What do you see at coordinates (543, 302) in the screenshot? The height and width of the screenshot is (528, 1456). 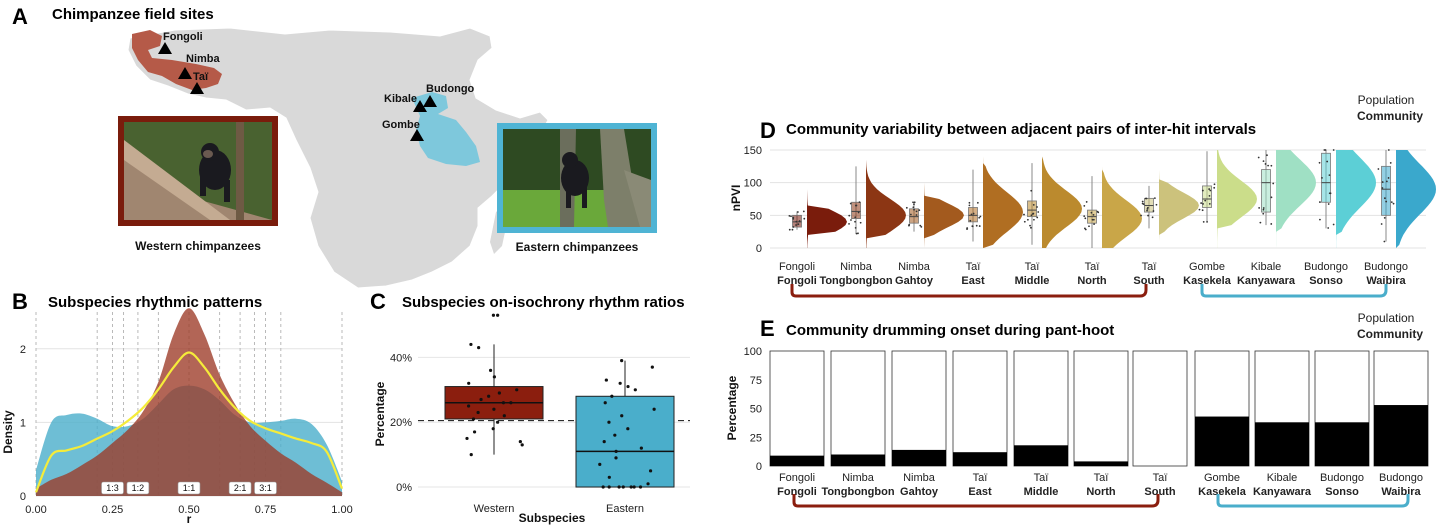 I see `panel-c-title: Subspecies on-isochrony rhythm ratios` at bounding box center [543, 302].